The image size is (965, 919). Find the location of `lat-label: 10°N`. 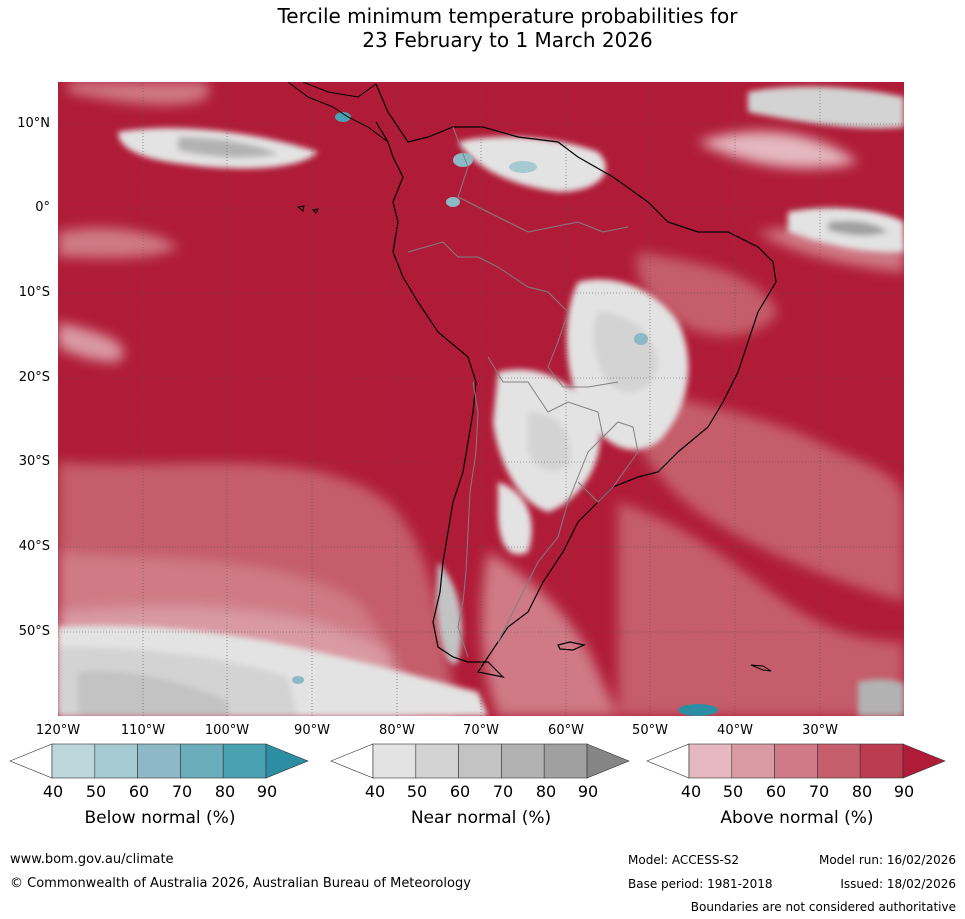

lat-label: 10°N is located at coordinates (33, 123).